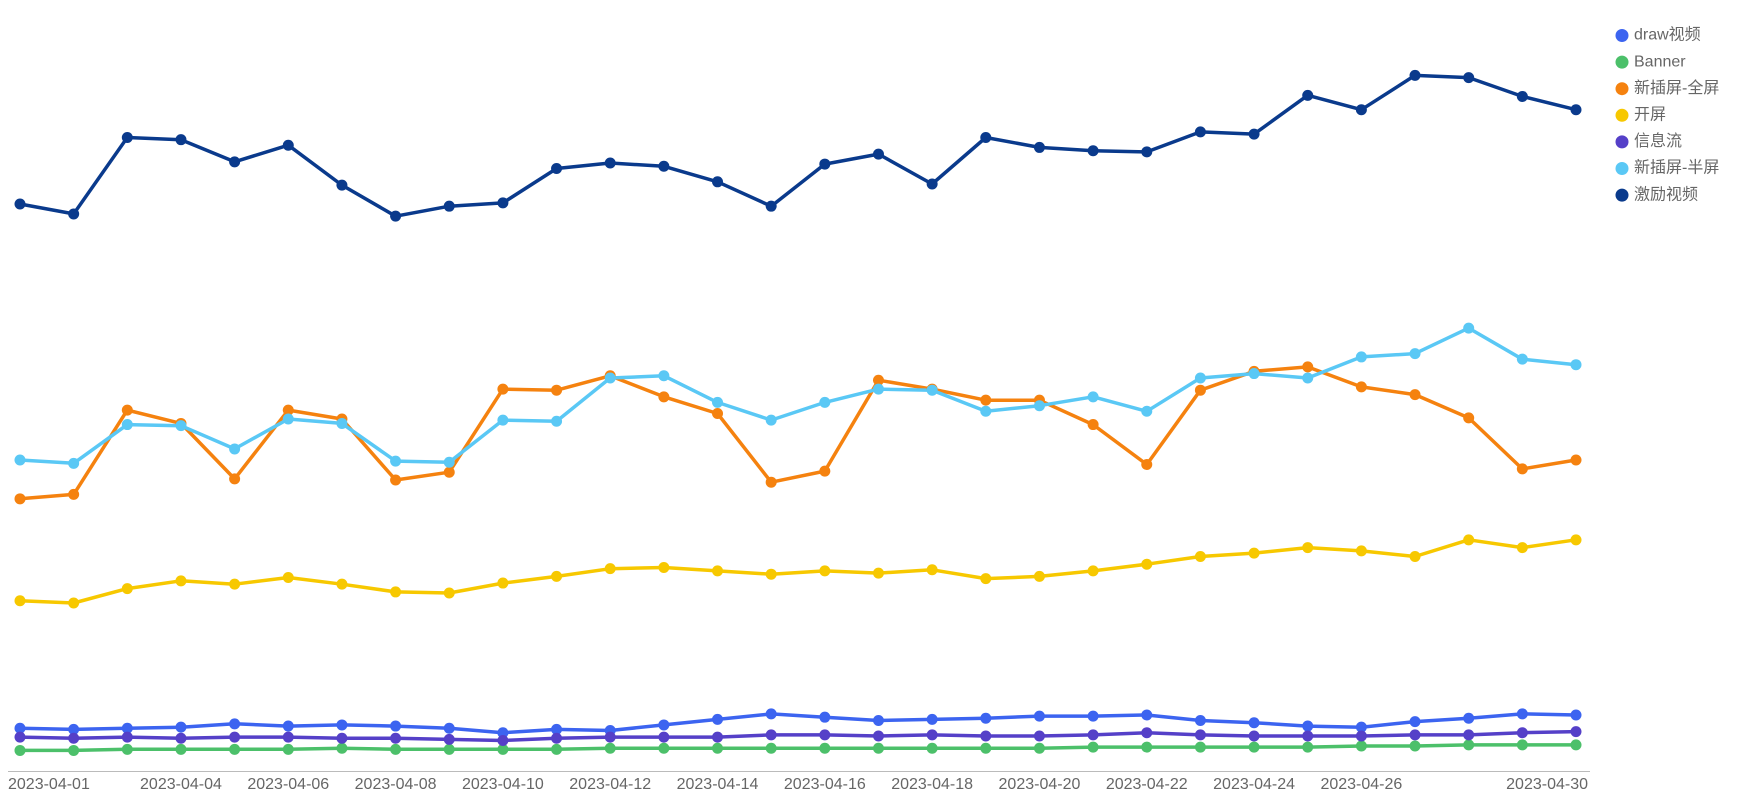 The width and height of the screenshot is (1738, 804). Describe the element at coordinates (1676, 88) in the screenshot. I see `legend-label: 新插屏-全屏` at that location.